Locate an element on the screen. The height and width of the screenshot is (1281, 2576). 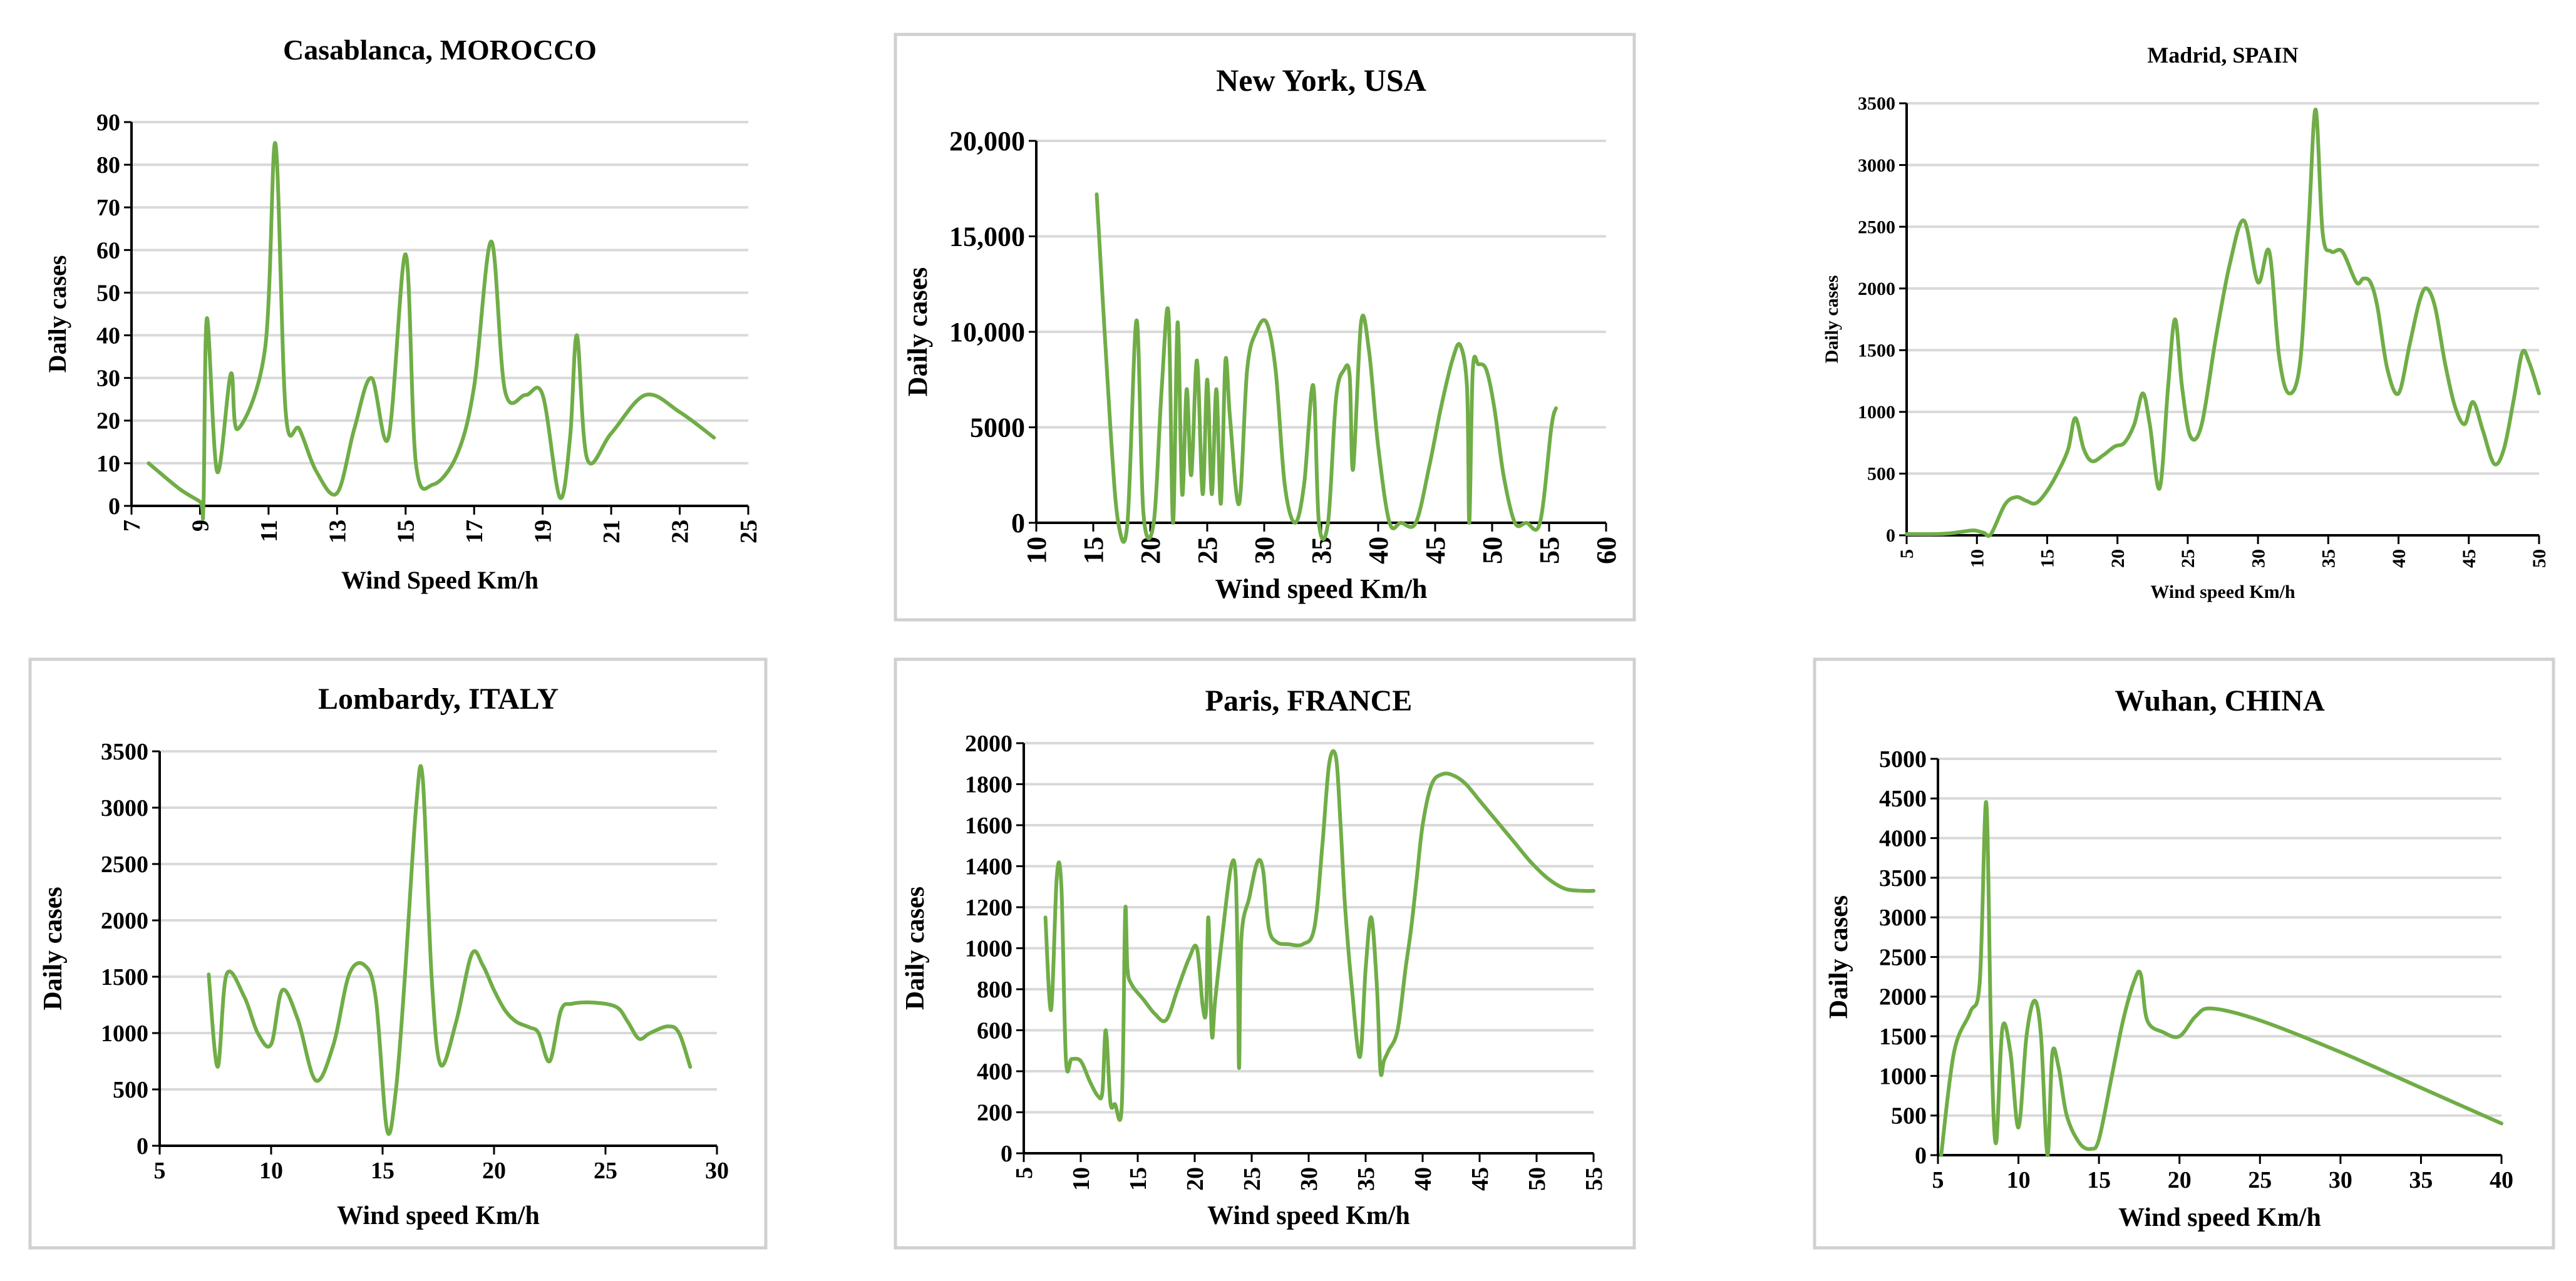
x-tick-label: 9 is located at coordinates (201, 526).